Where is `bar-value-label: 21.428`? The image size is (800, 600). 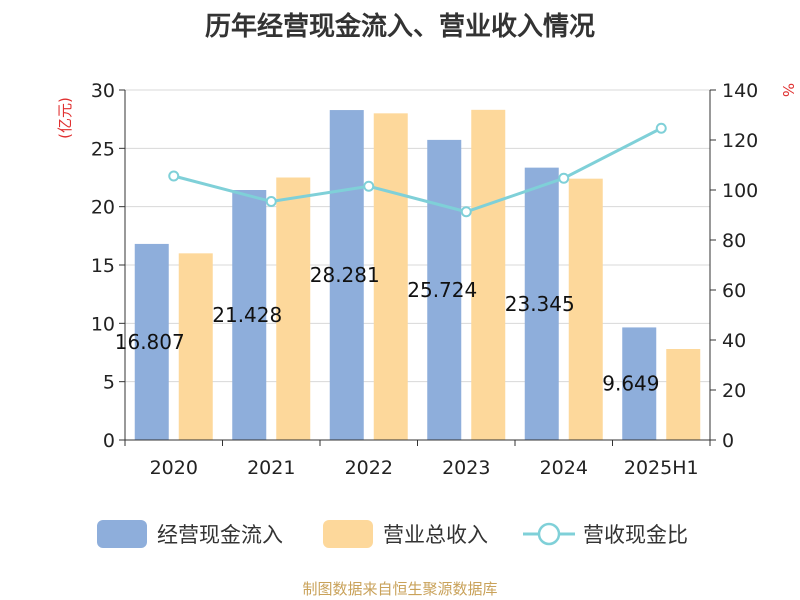
bar-value-label: 21.428 is located at coordinates (247, 315).